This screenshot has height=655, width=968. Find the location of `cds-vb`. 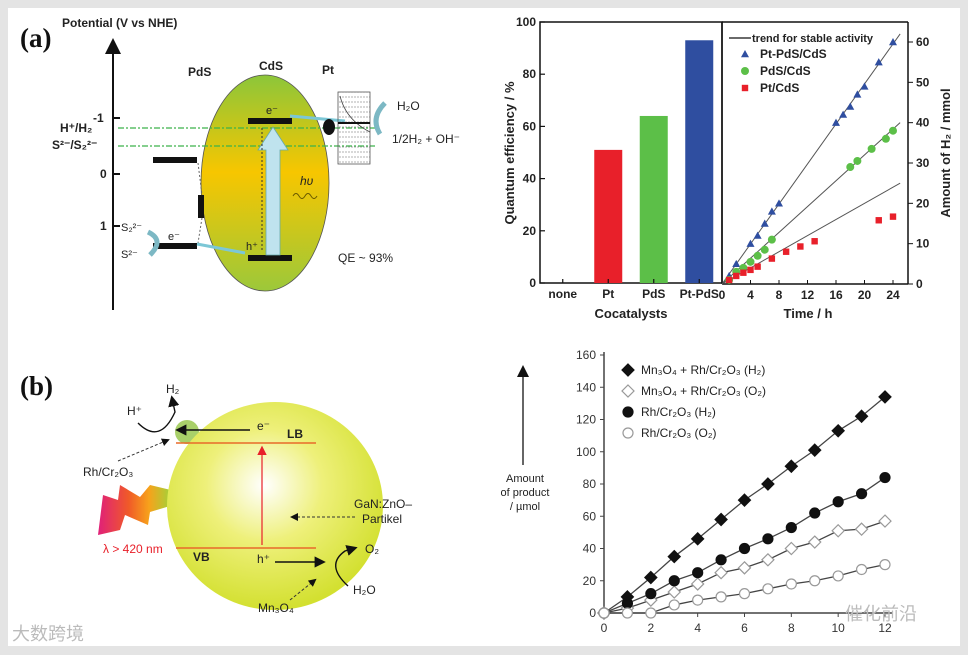

cds-vb is located at coordinates (270, 258).